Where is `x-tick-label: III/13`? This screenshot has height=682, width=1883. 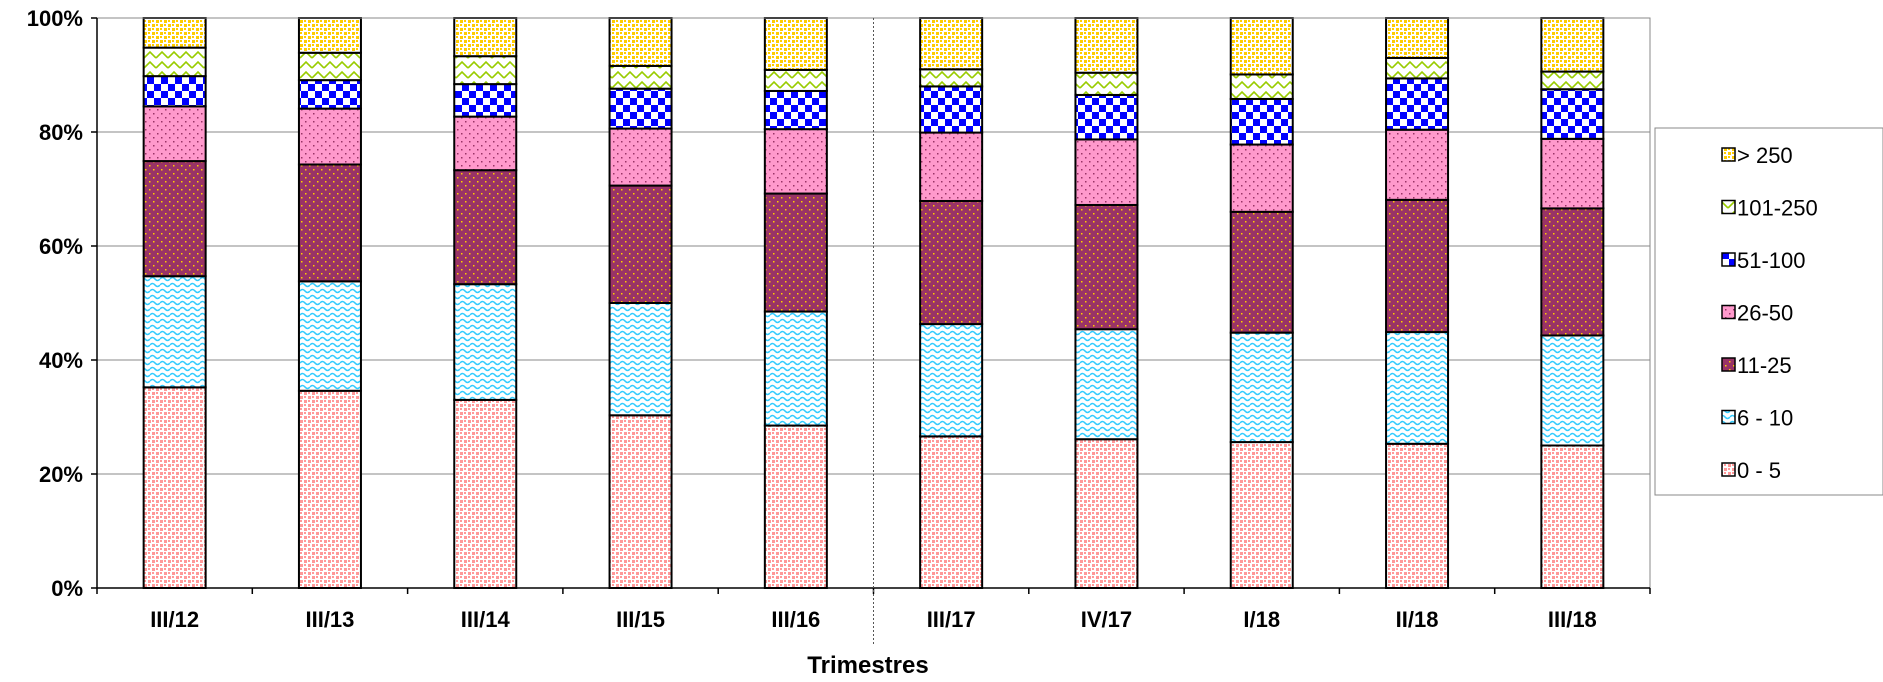 x-tick-label: III/13 is located at coordinates (329, 619).